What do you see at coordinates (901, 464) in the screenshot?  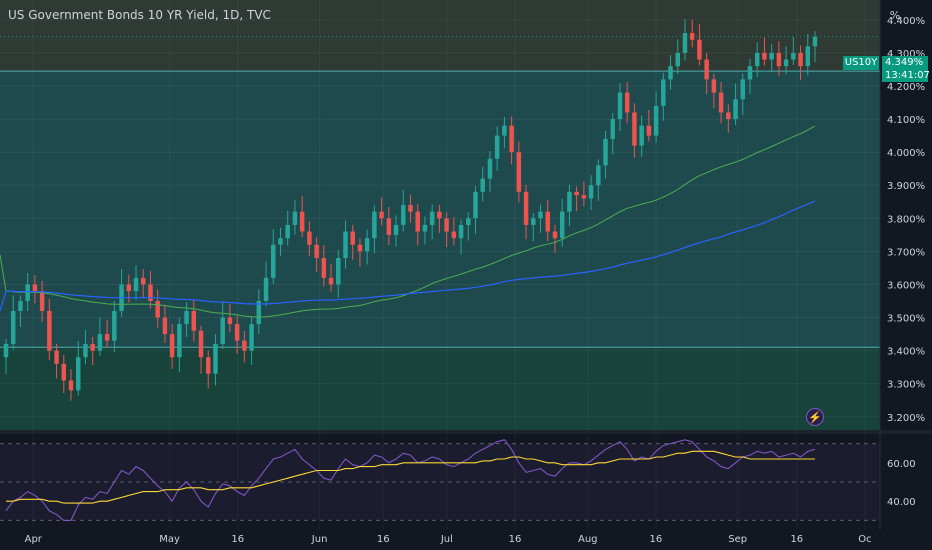 I see `rsi-tick-label: 60.00` at bounding box center [901, 464].